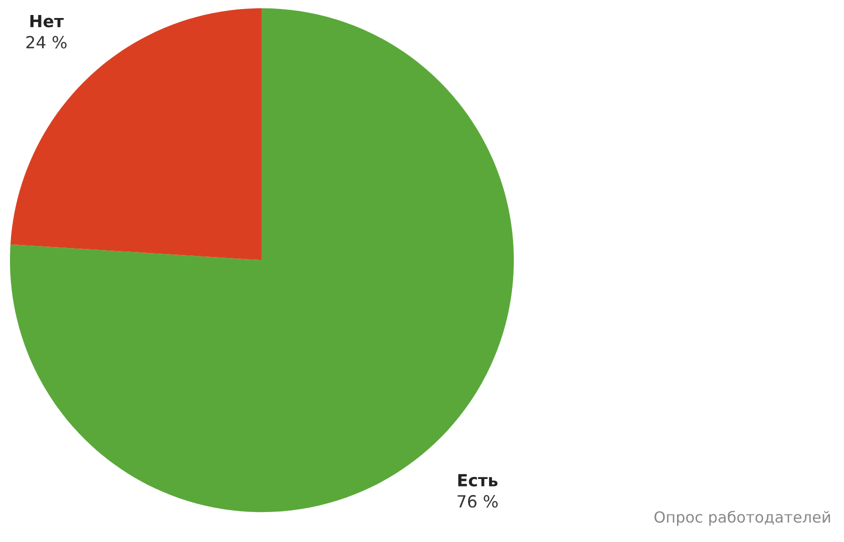 This screenshot has height=542, width=844. Describe the element at coordinates (478, 501) in the screenshot. I see `data-label: 76 %` at that location.